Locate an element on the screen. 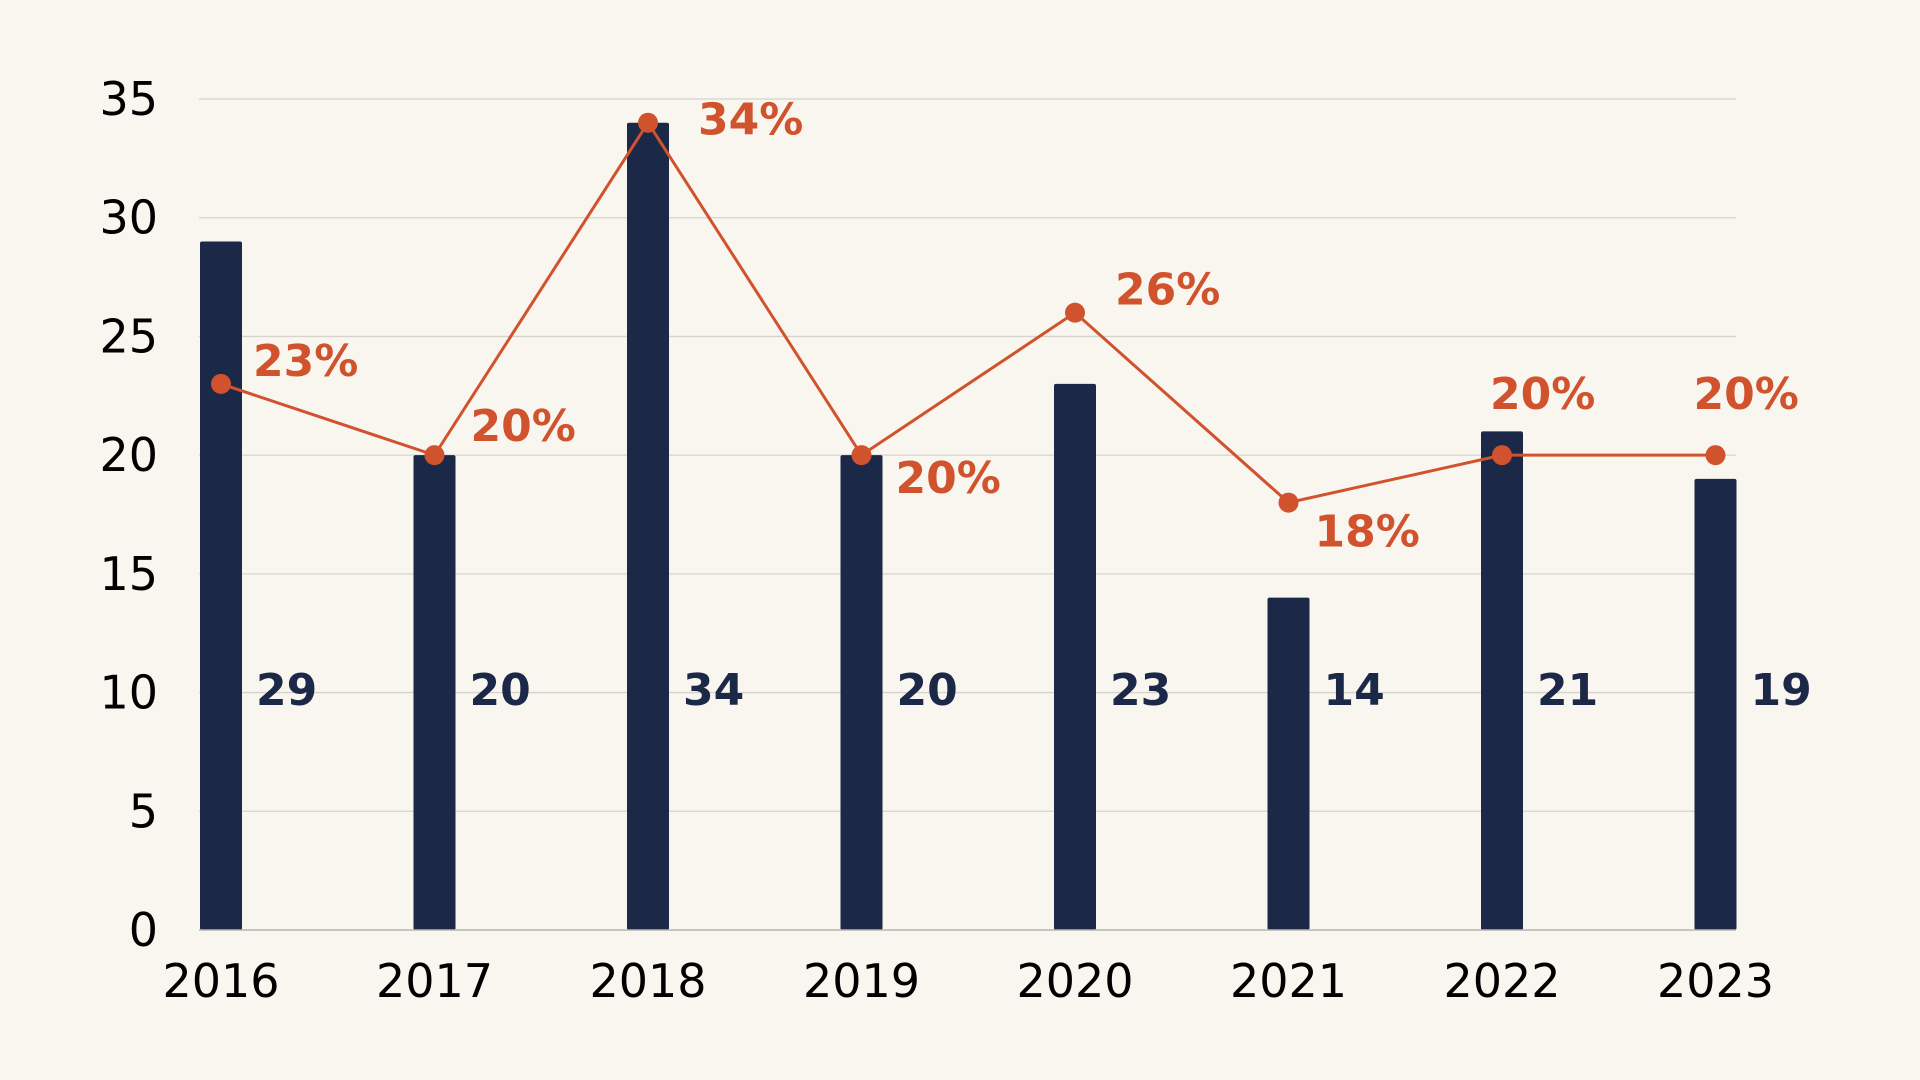  y-tick-label: 25 is located at coordinates (128, 336).